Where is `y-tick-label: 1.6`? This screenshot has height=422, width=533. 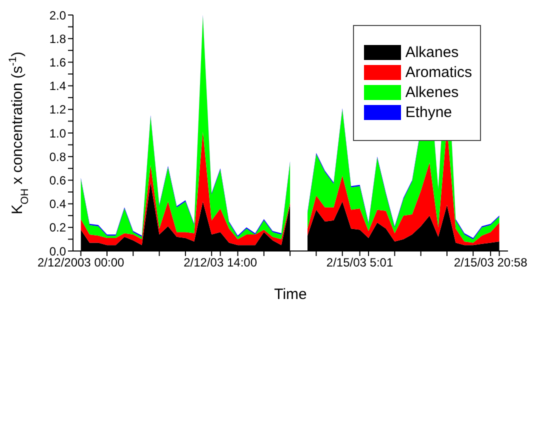
y-tick-label: 1.6 is located at coordinates (57, 62).